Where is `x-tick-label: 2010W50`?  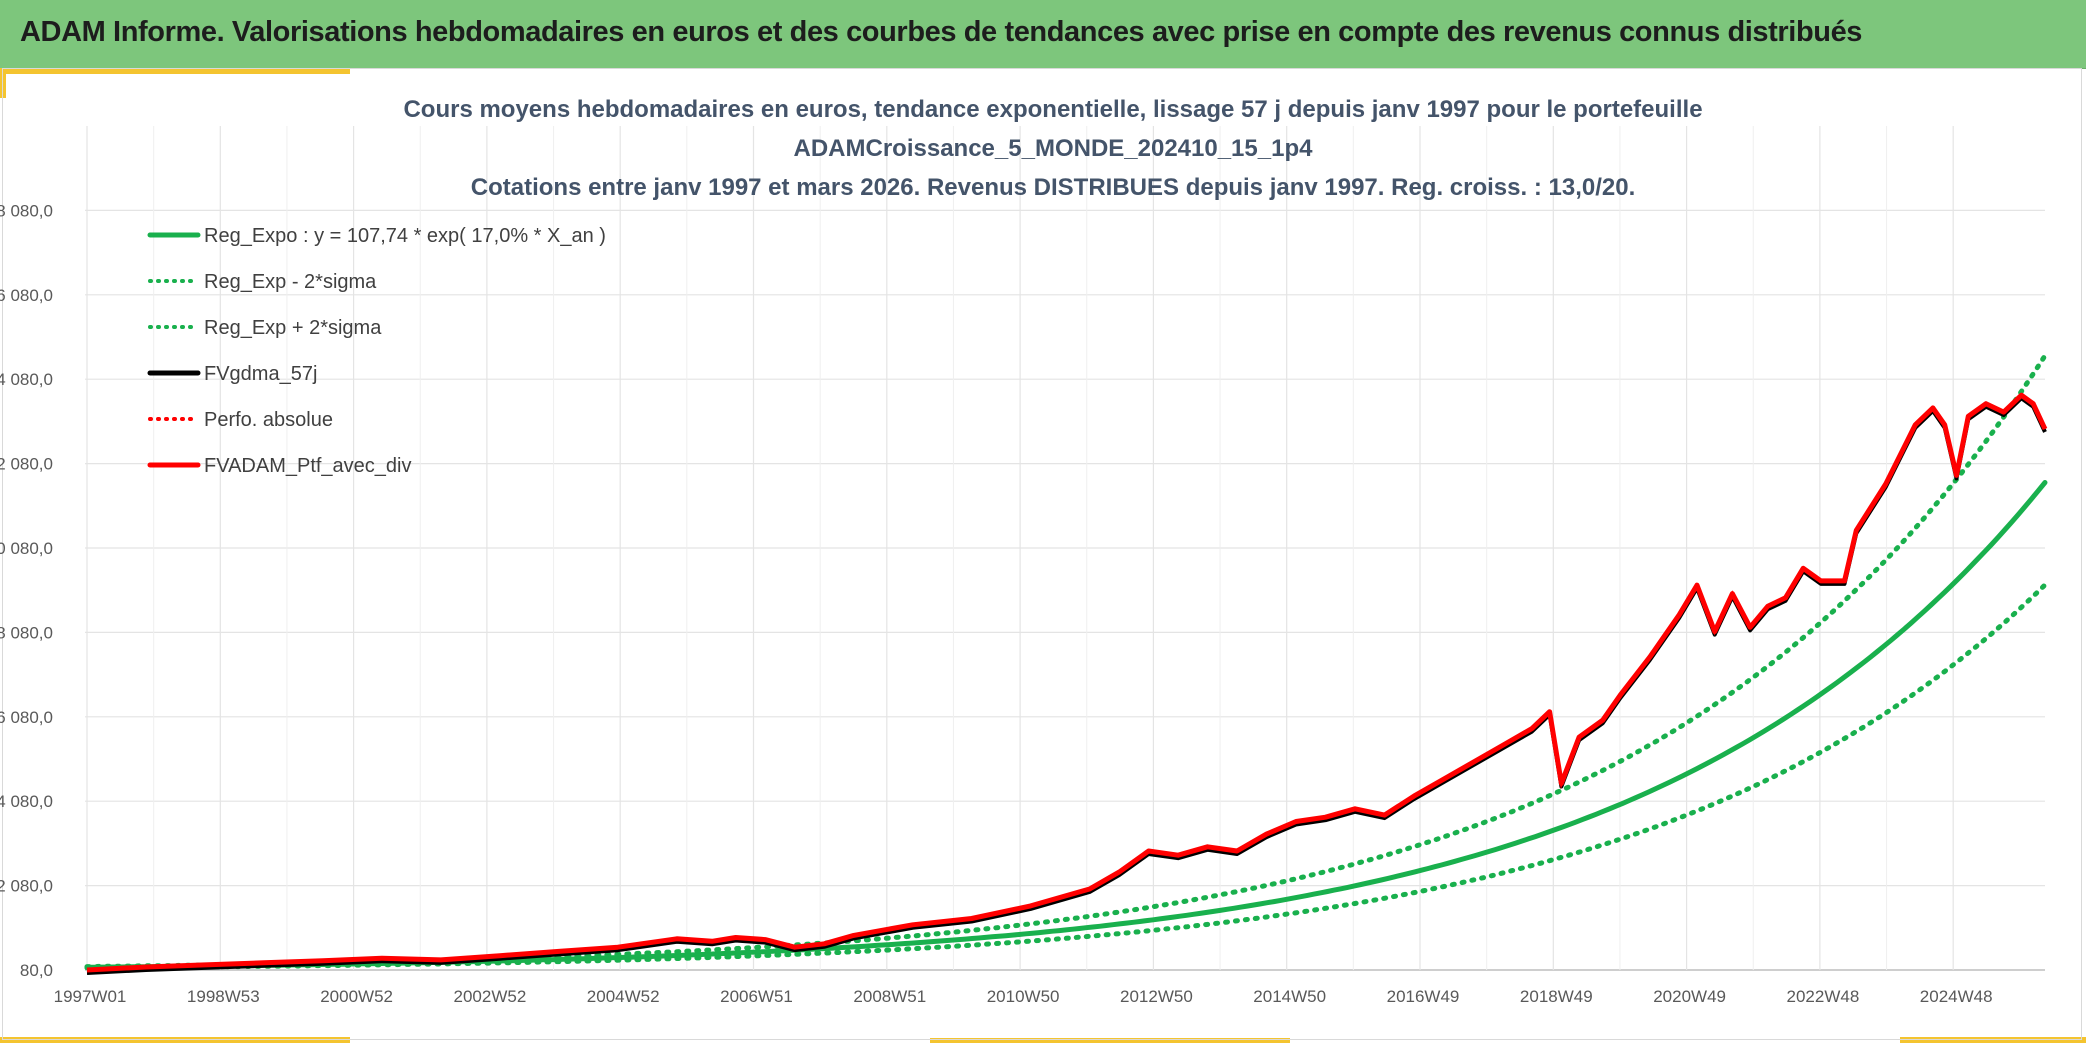 x-tick-label: 2010W50 is located at coordinates (1023, 996).